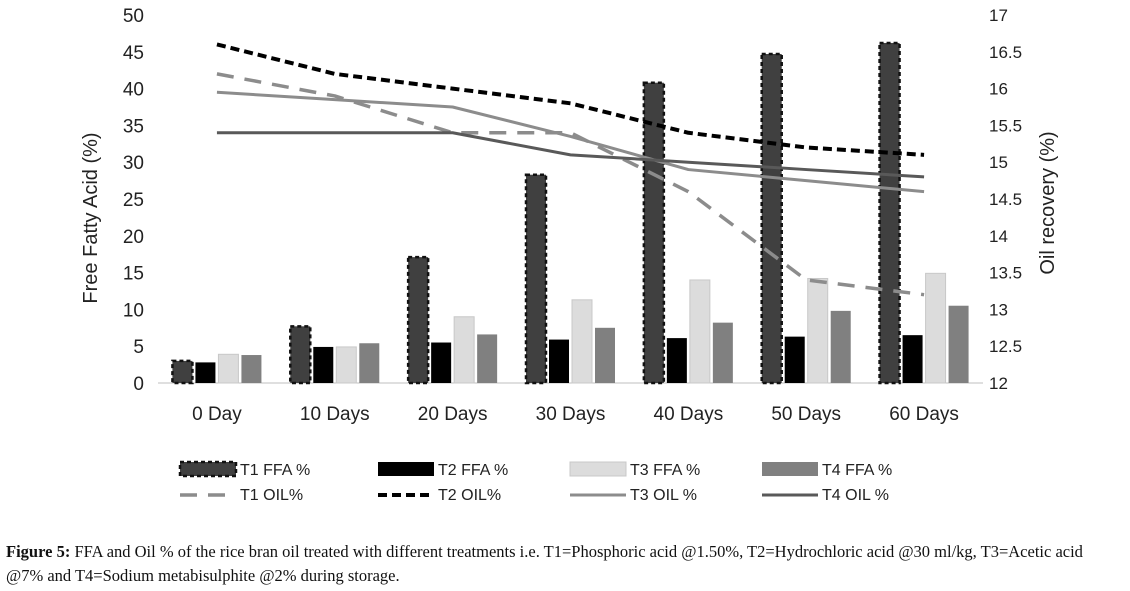 The image size is (1130, 591). Describe the element at coordinates (133, 90) in the screenshot. I see `y-tick-label: 40` at that location.